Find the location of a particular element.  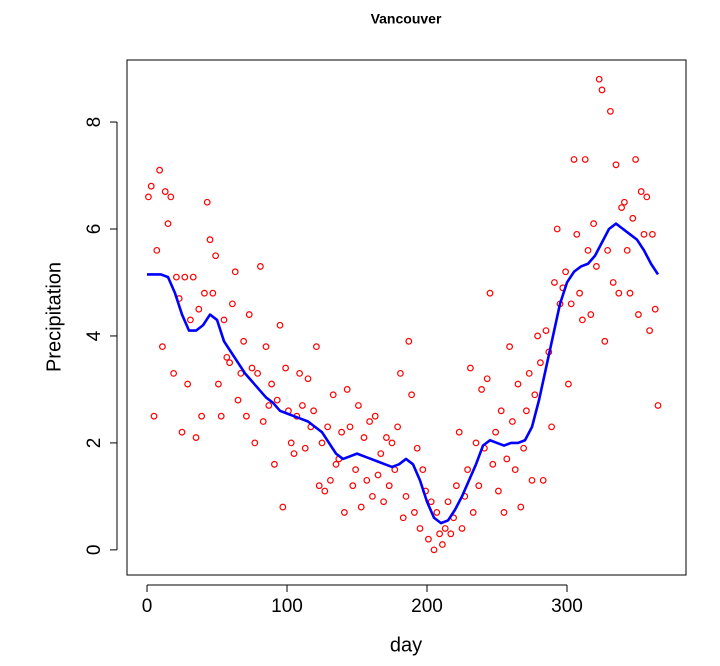

y-tick-label: 6 is located at coordinates (94, 229).